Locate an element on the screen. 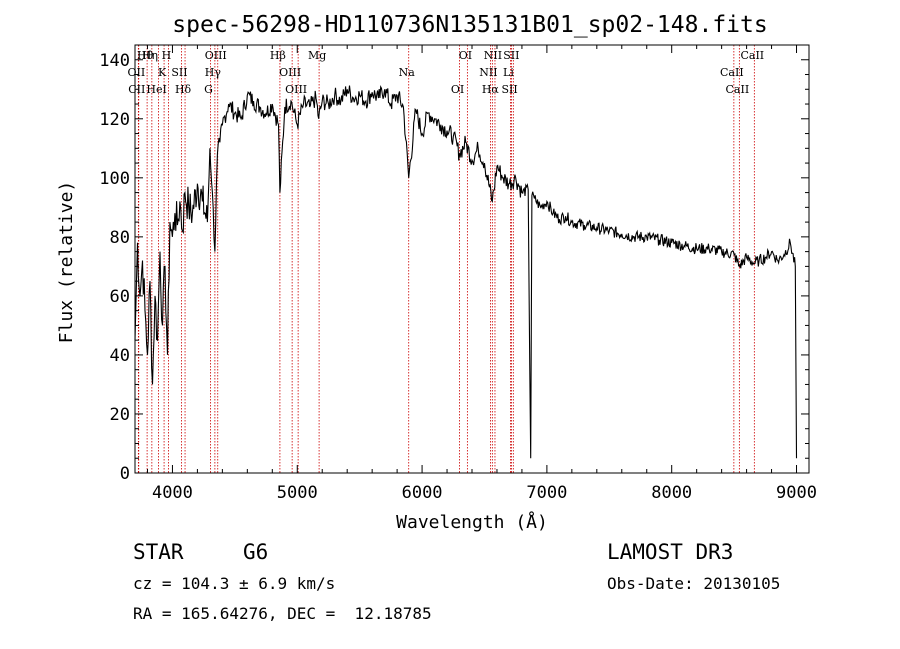 The width and height of the screenshot is (900, 649). y-tick-label: 40 is located at coordinates (120, 356).